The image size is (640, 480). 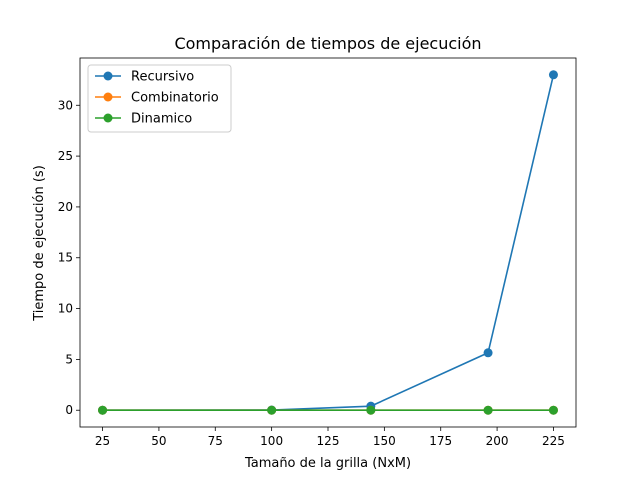 I want to click on legend: Recursivo Combinatorio Dinamico, so click(x=159, y=98).